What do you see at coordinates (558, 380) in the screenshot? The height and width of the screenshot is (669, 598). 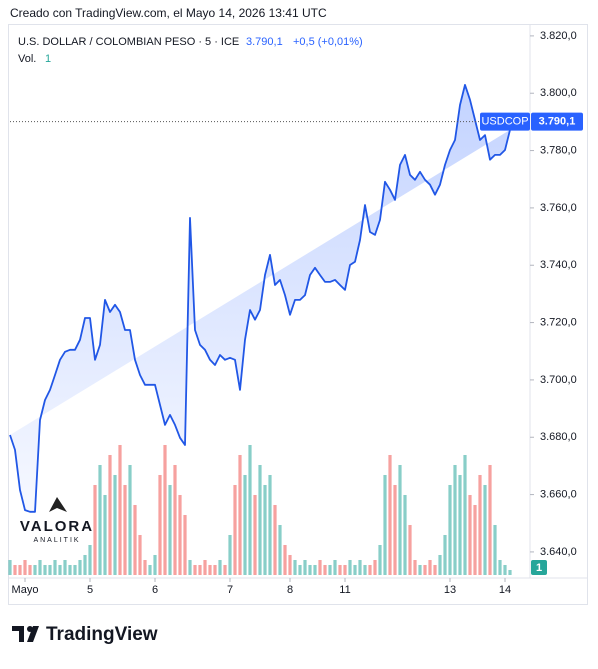 I see `y-tick-label: 3.700,0` at bounding box center [558, 380].